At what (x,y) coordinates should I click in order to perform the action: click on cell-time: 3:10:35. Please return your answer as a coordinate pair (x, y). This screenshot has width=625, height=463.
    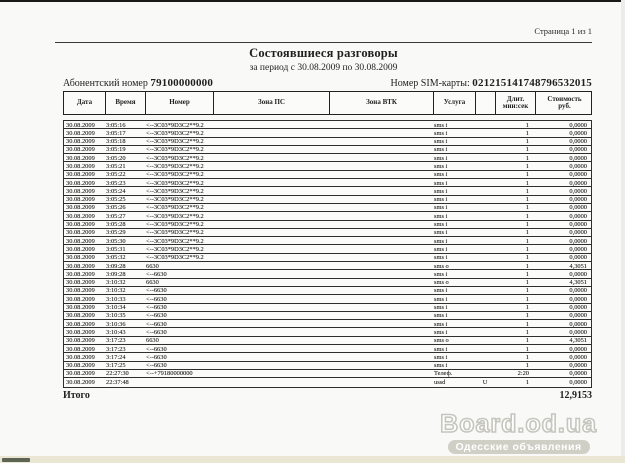
    Looking at the image, I should click on (116, 316).